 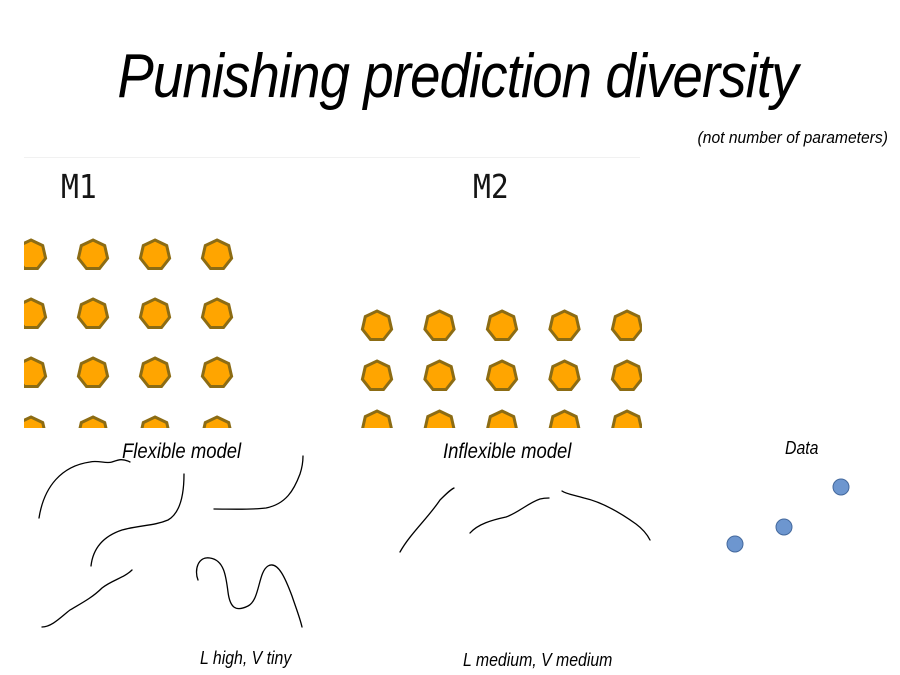 What do you see at coordinates (129, 333) in the screenshot?
I see `m1-prediction-grid` at bounding box center [129, 333].